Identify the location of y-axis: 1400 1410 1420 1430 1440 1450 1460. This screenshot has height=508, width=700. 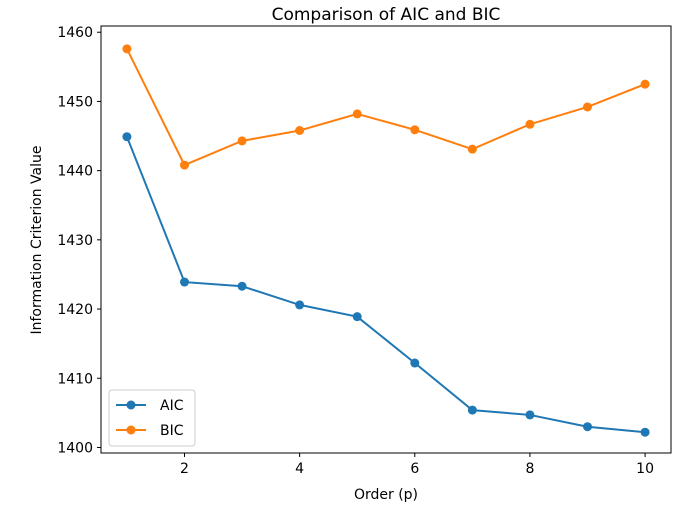
(79, 240).